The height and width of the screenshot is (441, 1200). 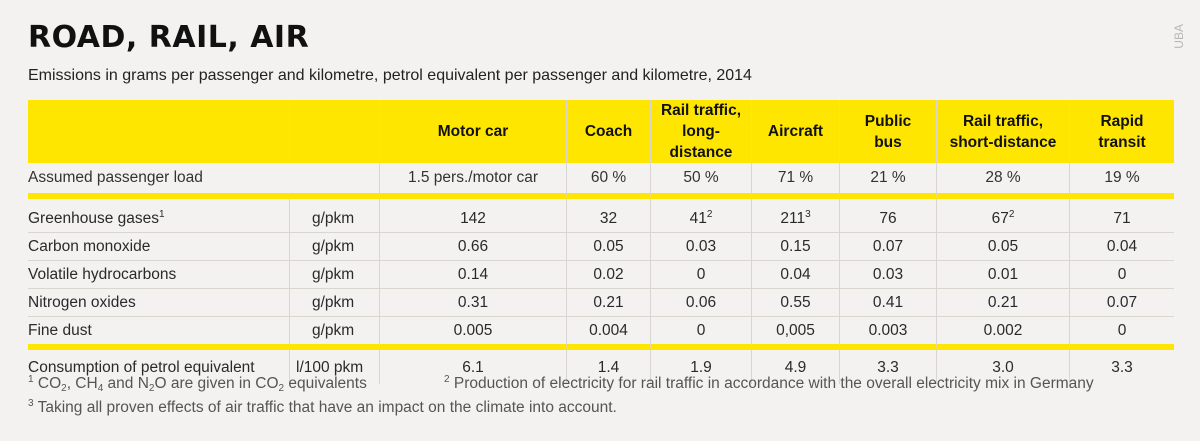 What do you see at coordinates (1003, 181) in the screenshot?
I see `table-cell: 28 %` at bounding box center [1003, 181].